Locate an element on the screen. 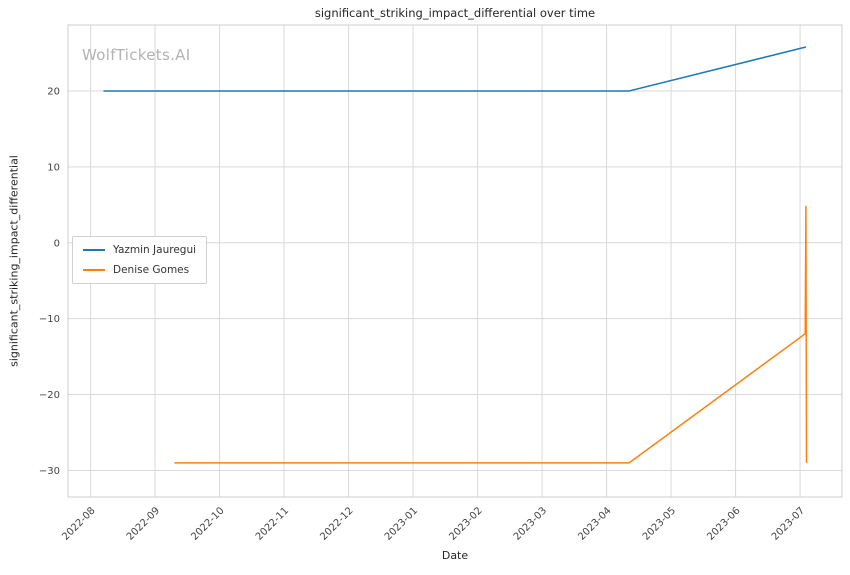  x-tick-label: 2023-01 is located at coordinates (401, 523).